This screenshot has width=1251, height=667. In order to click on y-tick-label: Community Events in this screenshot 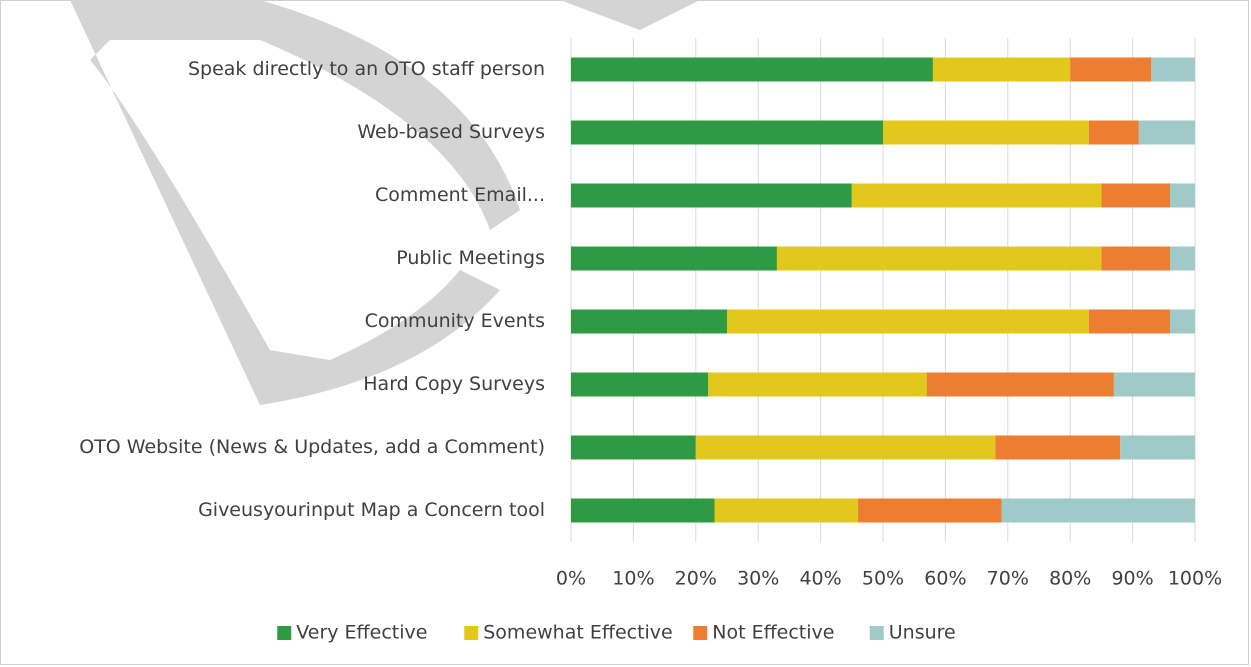, I will do `click(455, 321)`.